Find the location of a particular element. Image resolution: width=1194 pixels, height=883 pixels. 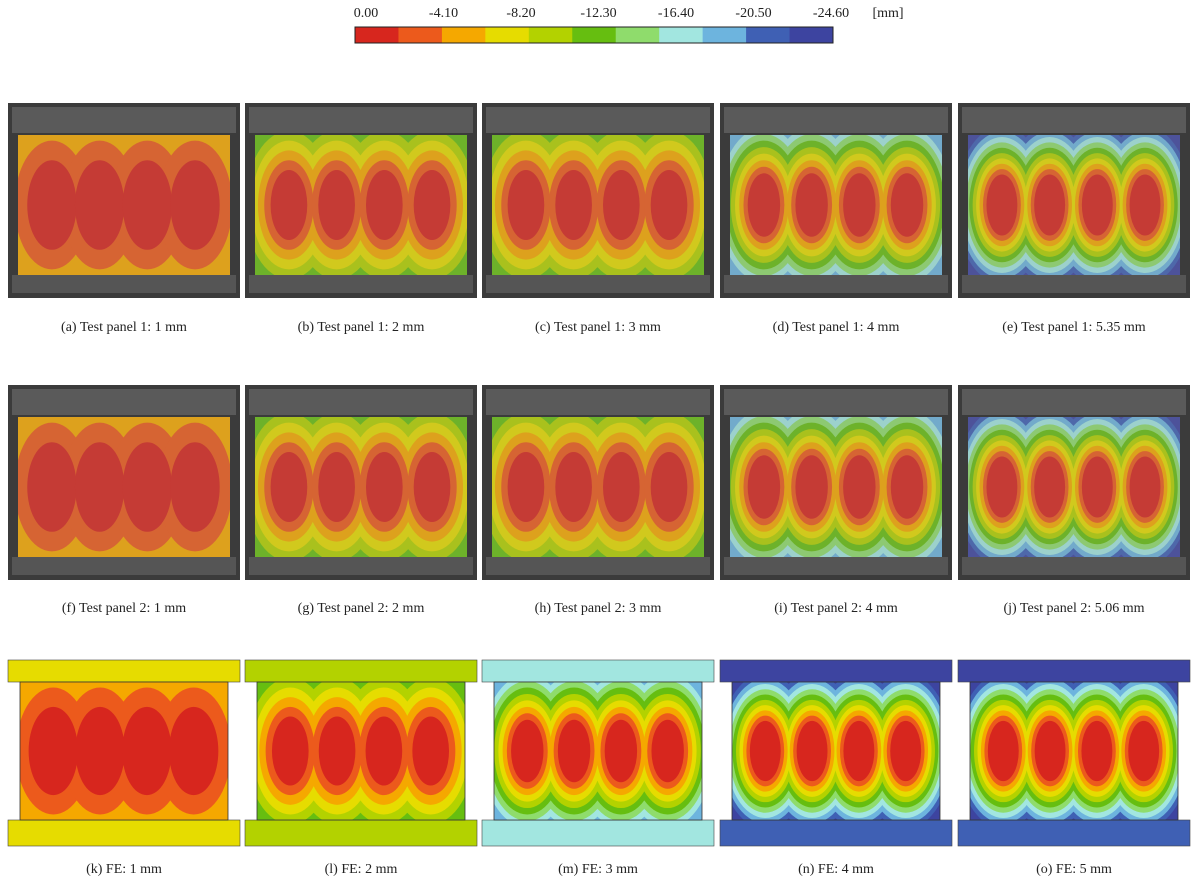

panel-caption: (d) Test panel 1: 4 mm is located at coordinates (836, 327).